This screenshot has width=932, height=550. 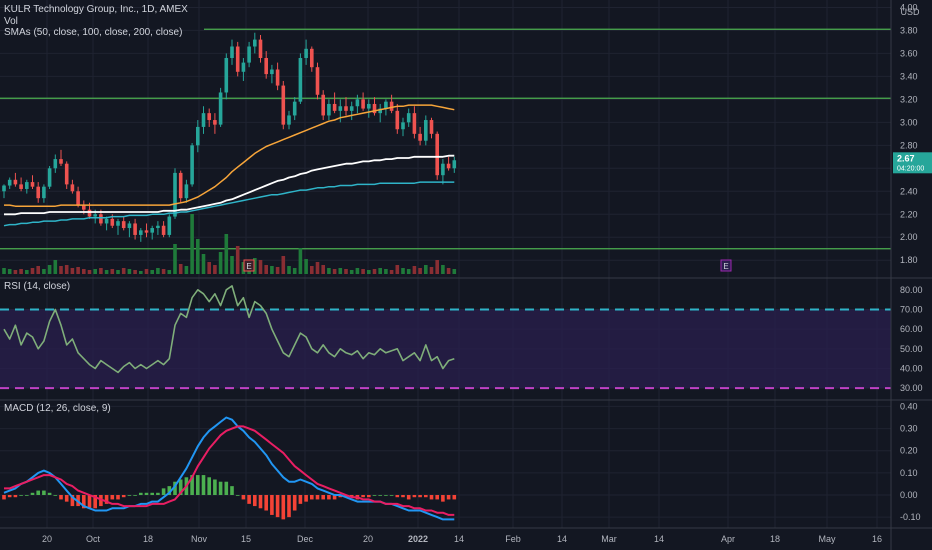 What do you see at coordinates (909, 191) in the screenshot?
I see `price-tick-label: 2.40` at bounding box center [909, 191].